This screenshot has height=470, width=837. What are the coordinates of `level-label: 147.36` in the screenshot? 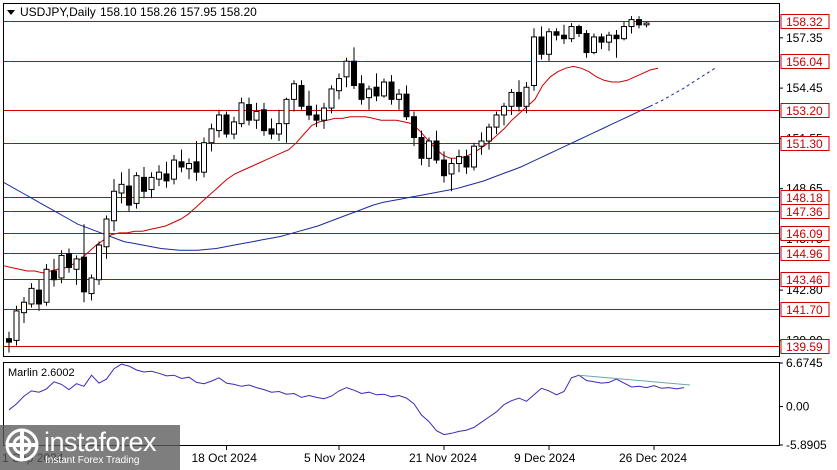 It's located at (804, 212).